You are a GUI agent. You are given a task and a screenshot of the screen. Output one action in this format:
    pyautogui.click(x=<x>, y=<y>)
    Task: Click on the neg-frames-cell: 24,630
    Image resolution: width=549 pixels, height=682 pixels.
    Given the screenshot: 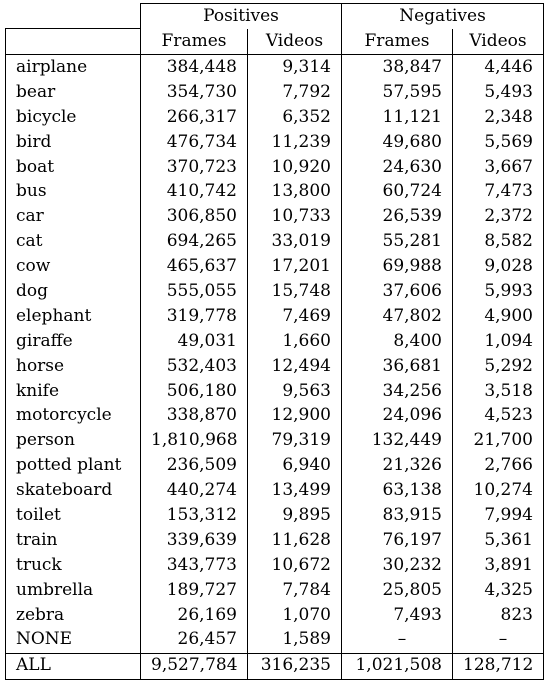 What is the action you would take?
    pyautogui.click(x=397, y=167)
    